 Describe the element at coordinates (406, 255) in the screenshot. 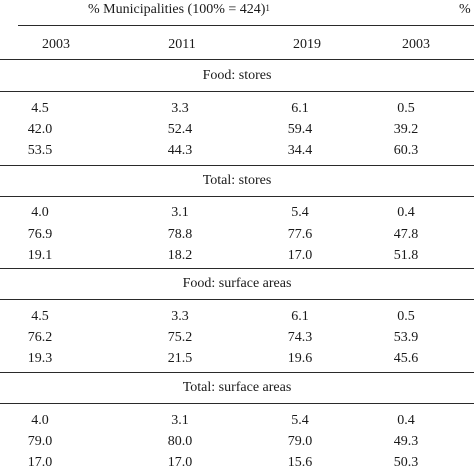

I see `table-cell: 51.8` at that location.